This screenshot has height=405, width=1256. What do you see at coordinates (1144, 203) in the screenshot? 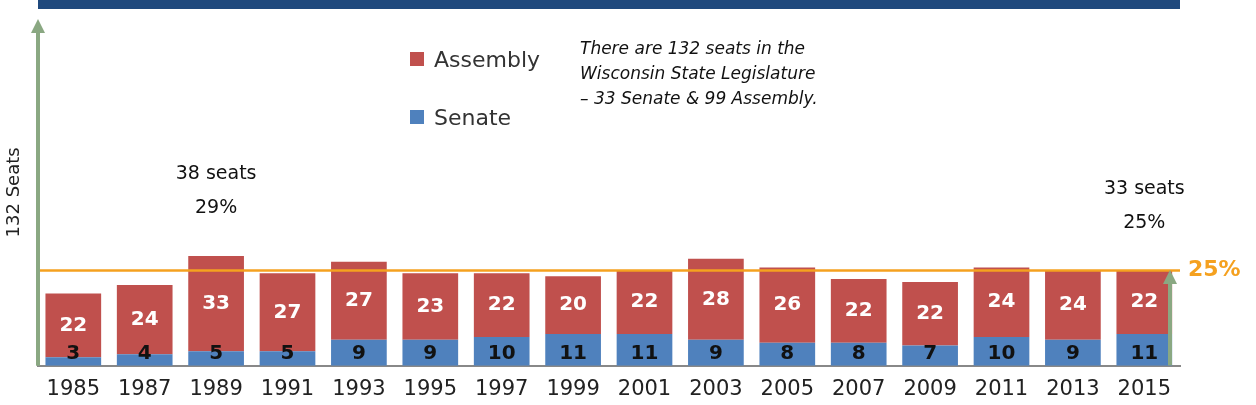
I see `annotation: 33 seats 25%` at bounding box center [1144, 203].